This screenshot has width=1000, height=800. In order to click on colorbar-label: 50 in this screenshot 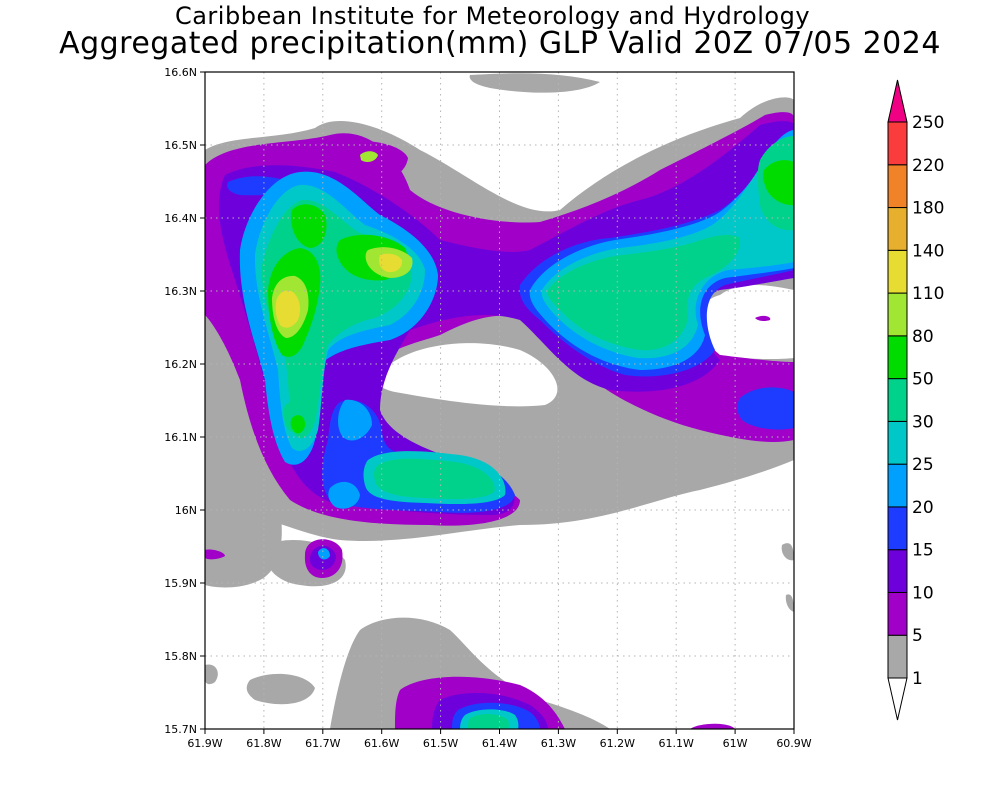, I will do `click(923, 380)`.